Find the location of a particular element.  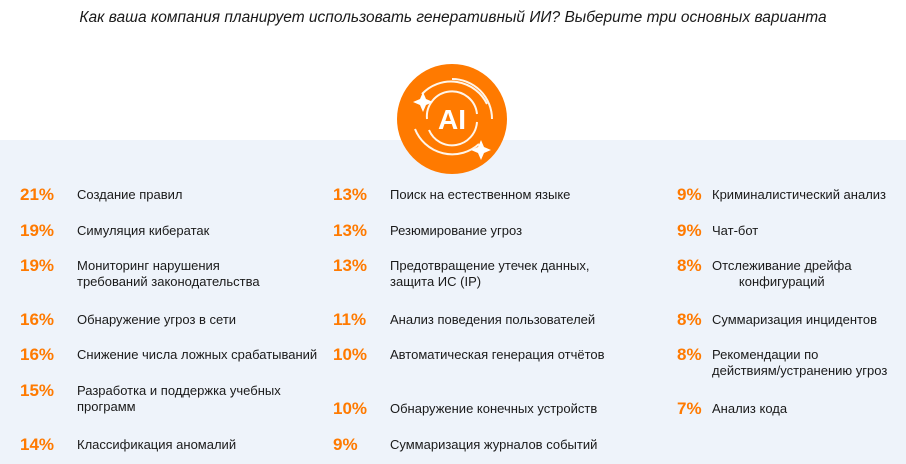

result-label: Анализ поведения пользователей is located at coordinates (493, 319).